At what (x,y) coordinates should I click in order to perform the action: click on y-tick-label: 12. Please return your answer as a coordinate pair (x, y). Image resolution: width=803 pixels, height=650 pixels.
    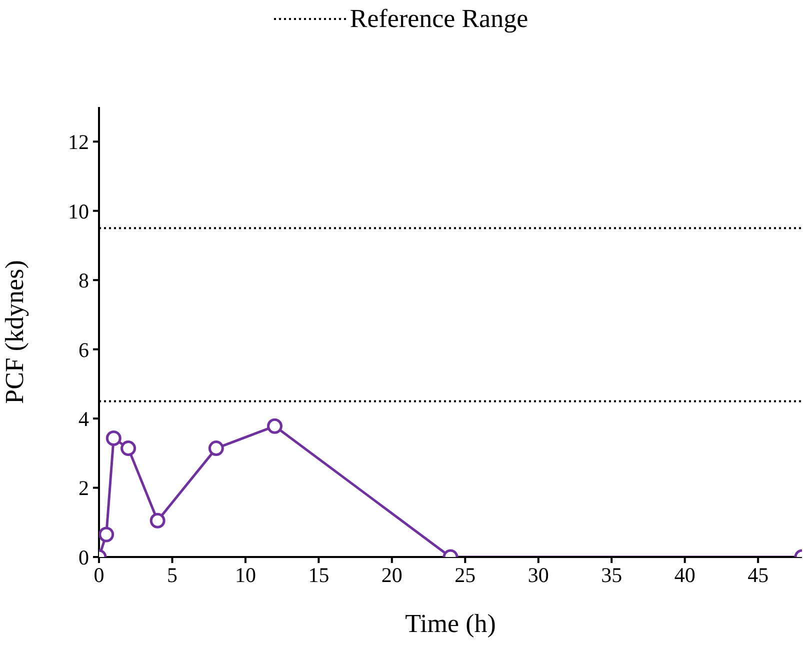
    Looking at the image, I should click on (78, 142).